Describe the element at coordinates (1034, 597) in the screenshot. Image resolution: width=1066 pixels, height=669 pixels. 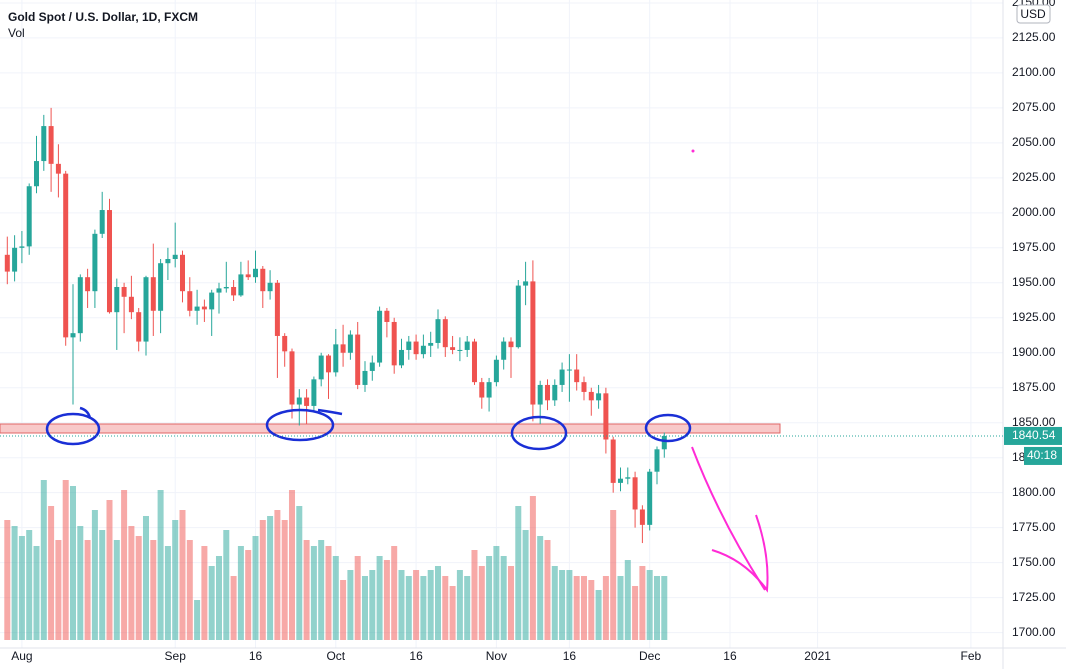
I see `y-tick-label: 1725.00` at that location.